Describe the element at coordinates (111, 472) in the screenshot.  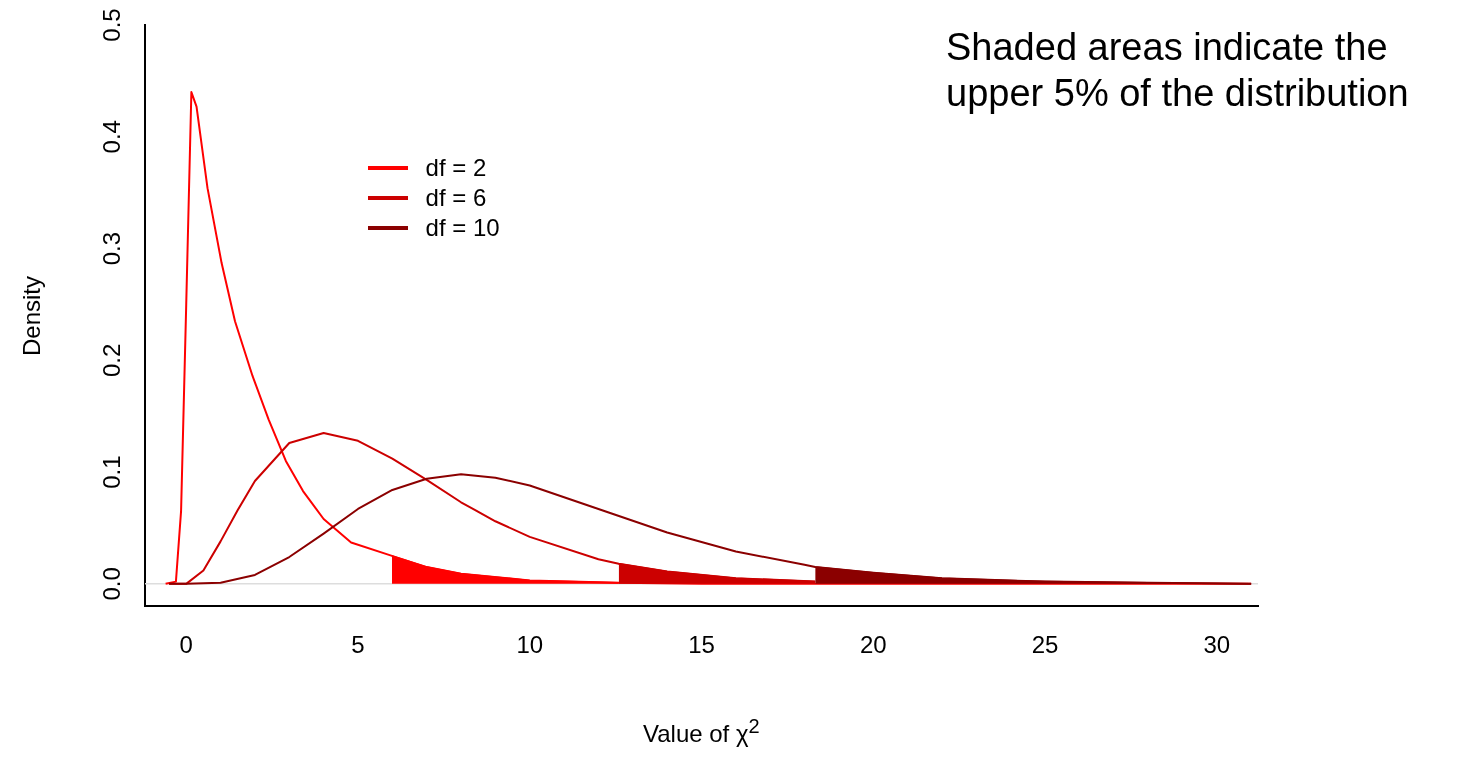
I see `y-tick-label: 0.1` at that location.